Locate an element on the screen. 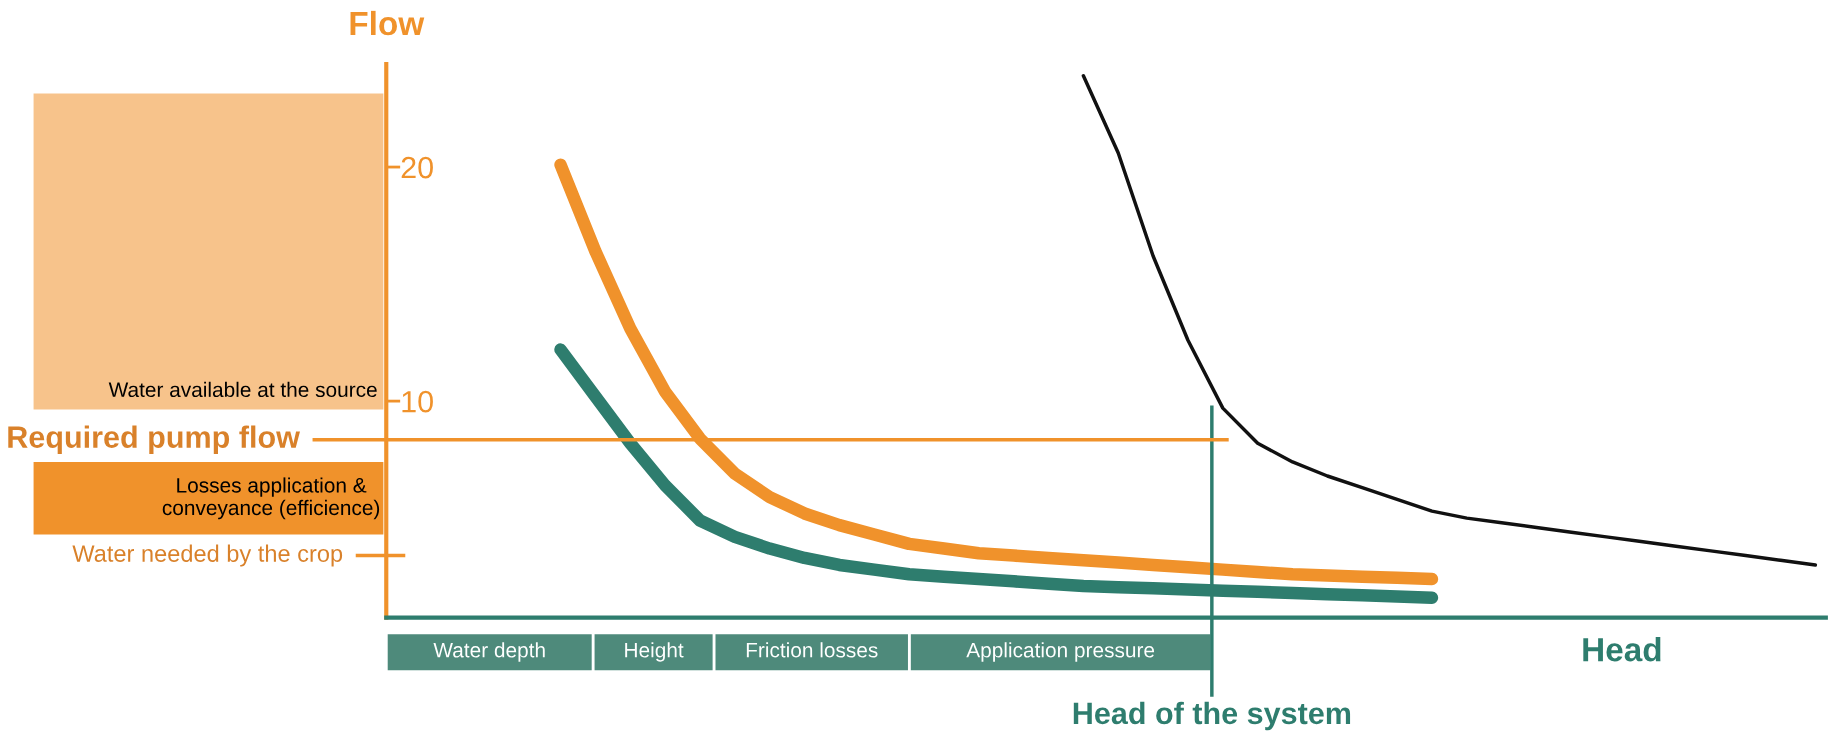 This screenshot has width=1835, height=745. ref-line-label: Water needed by the crop is located at coordinates (207, 555).